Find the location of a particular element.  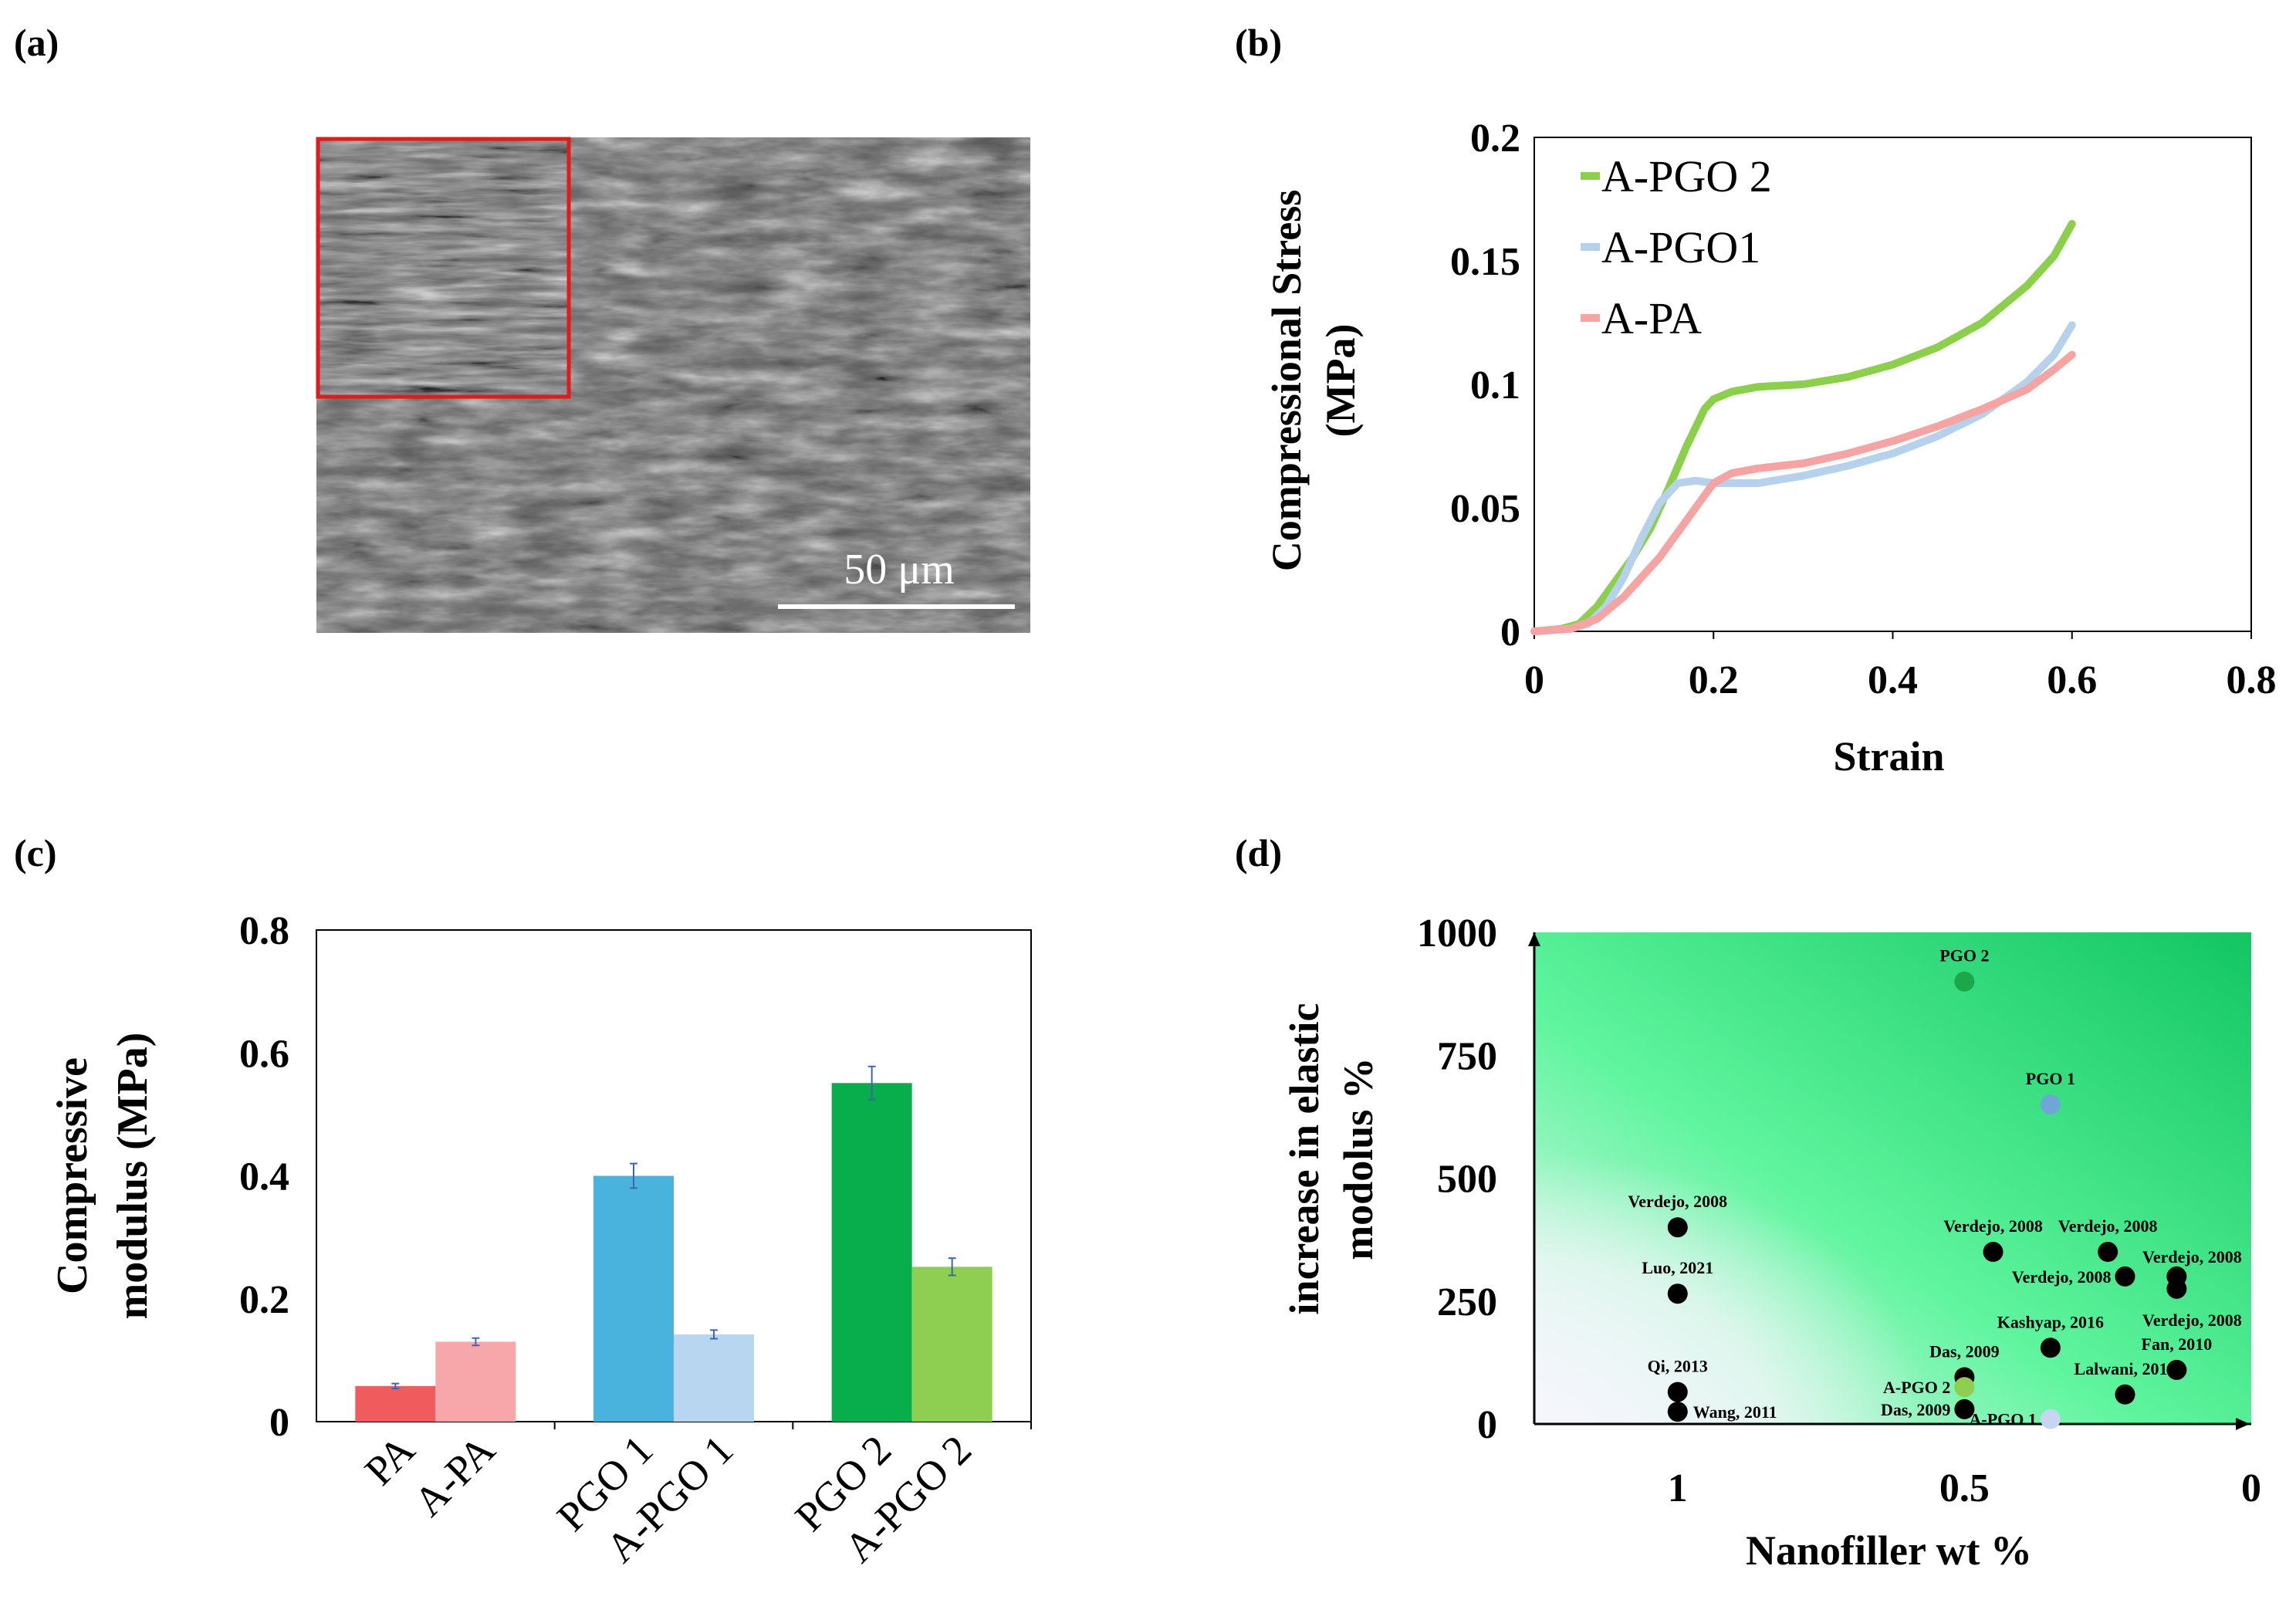

panel-label-a: (a) is located at coordinates (36, 42).